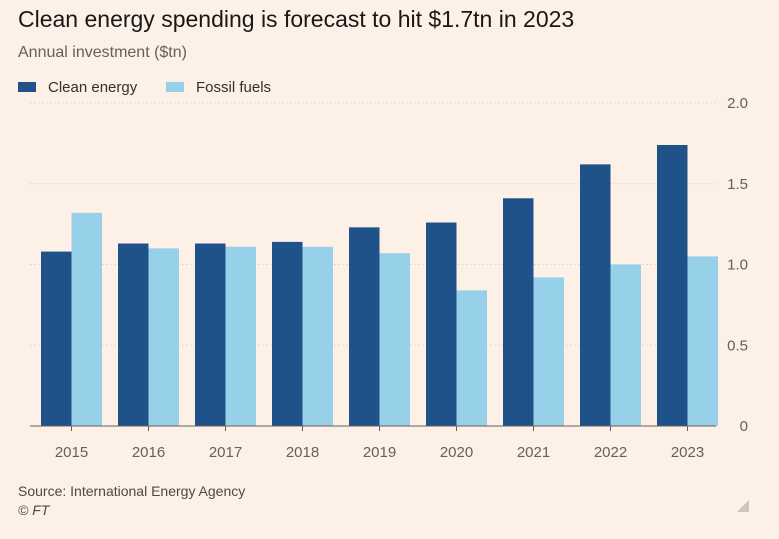 The width and height of the screenshot is (779, 539). I want to click on x-tick-label: 2015, so click(71, 452).